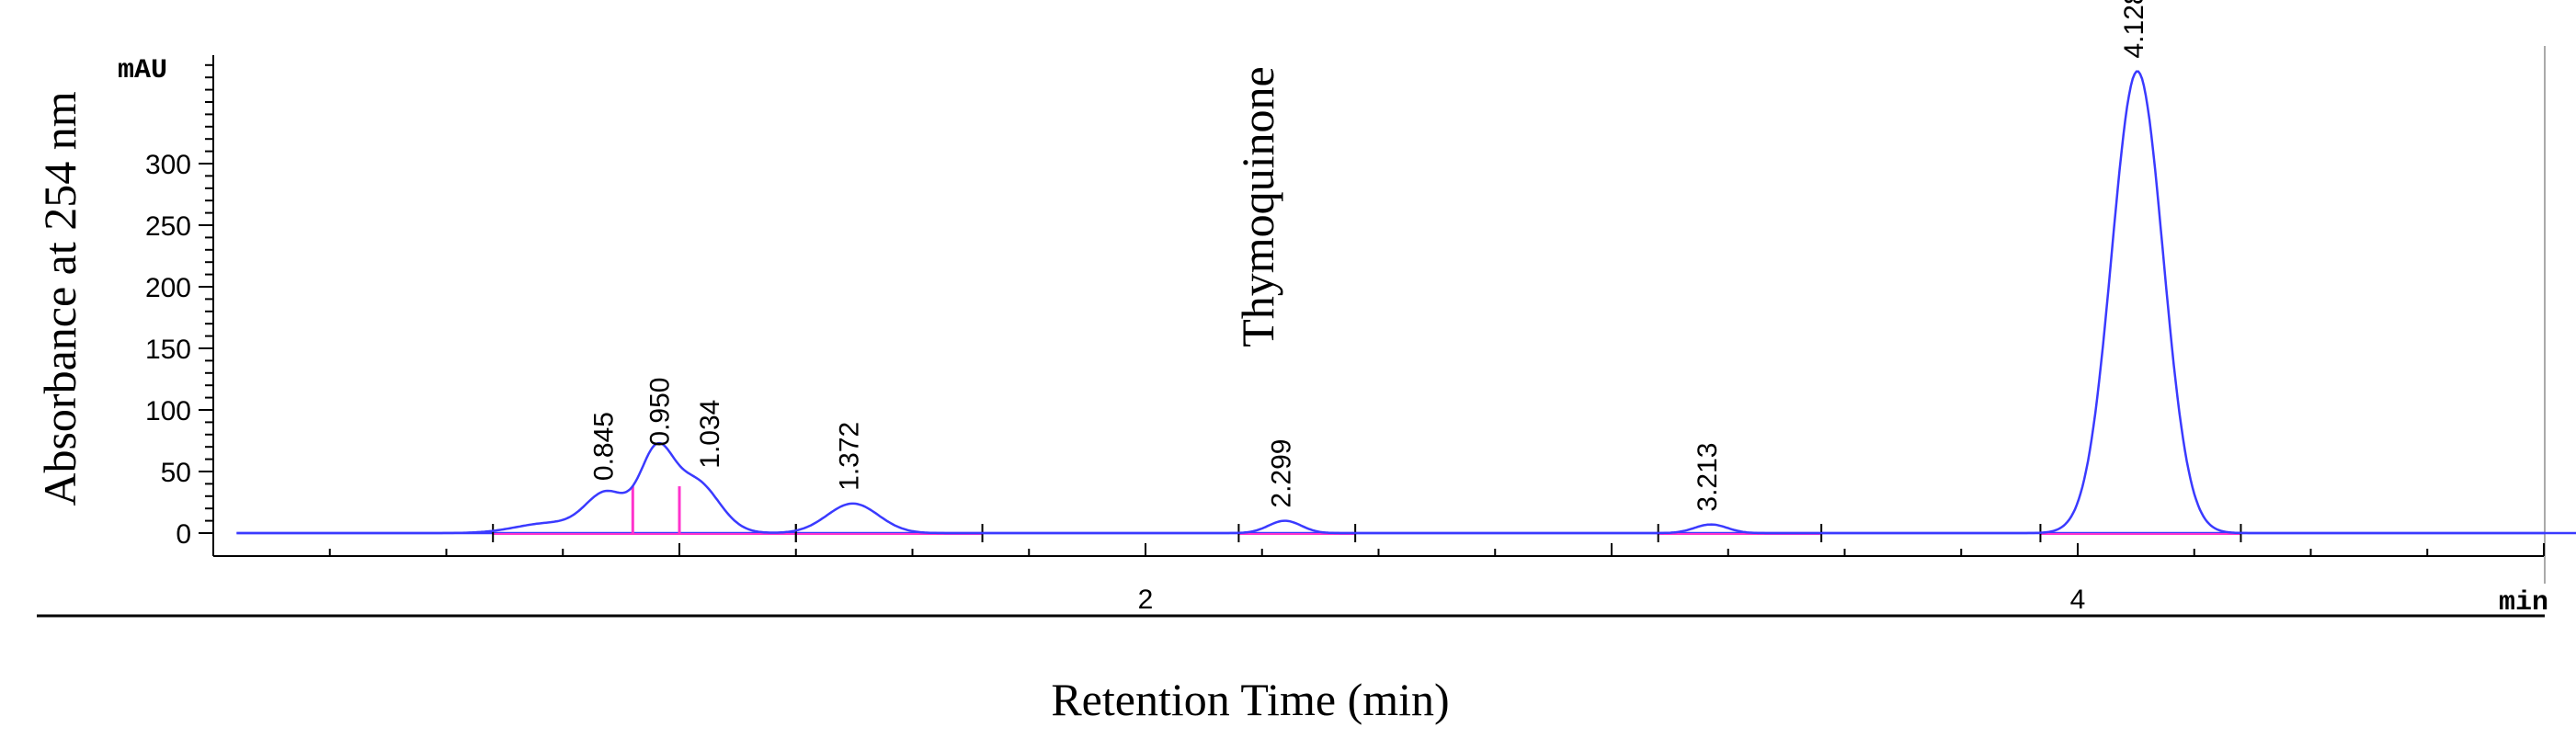  Describe the element at coordinates (1146, 600) in the screenshot. I see `x-tick-label: 2` at that location.